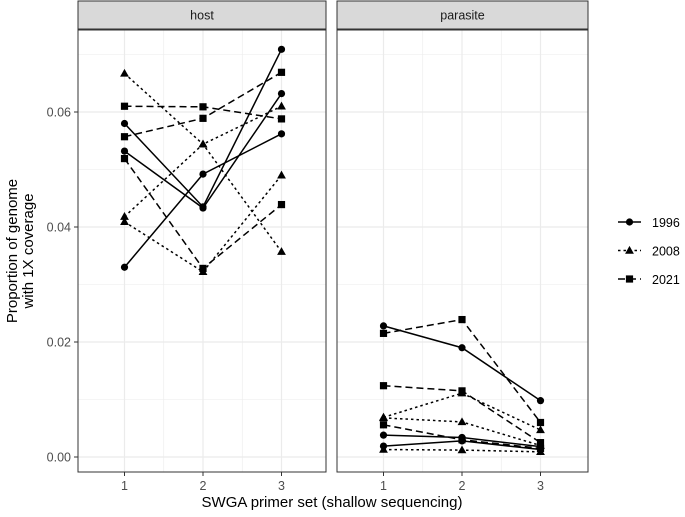  I want to click on facet-strip-label: parasite, so click(462, 16).